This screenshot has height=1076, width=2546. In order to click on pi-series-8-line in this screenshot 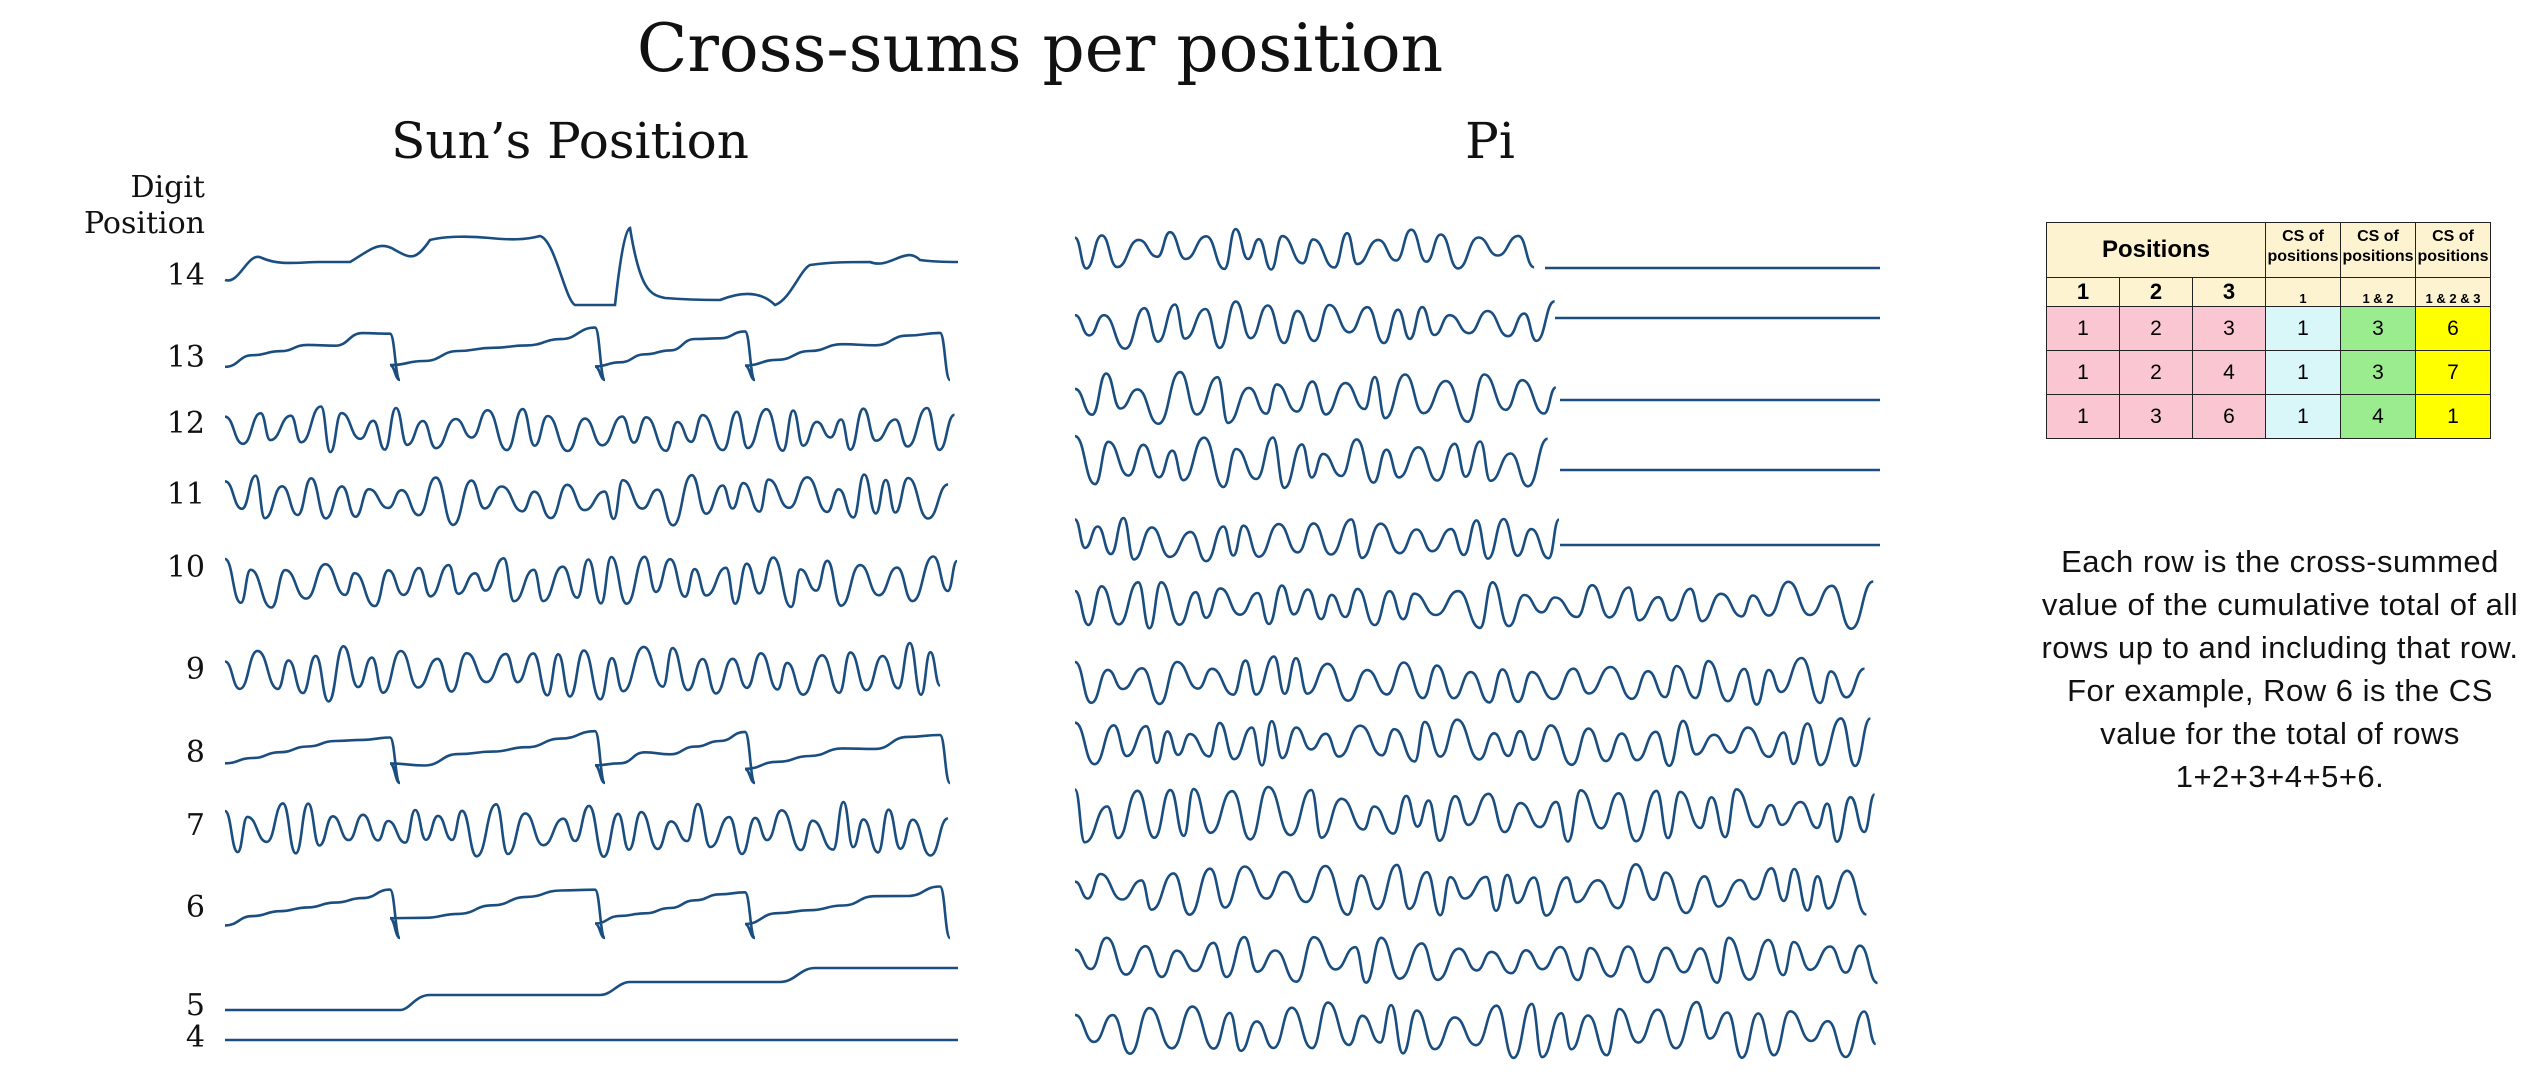, I will do `click(1473, 742)`.